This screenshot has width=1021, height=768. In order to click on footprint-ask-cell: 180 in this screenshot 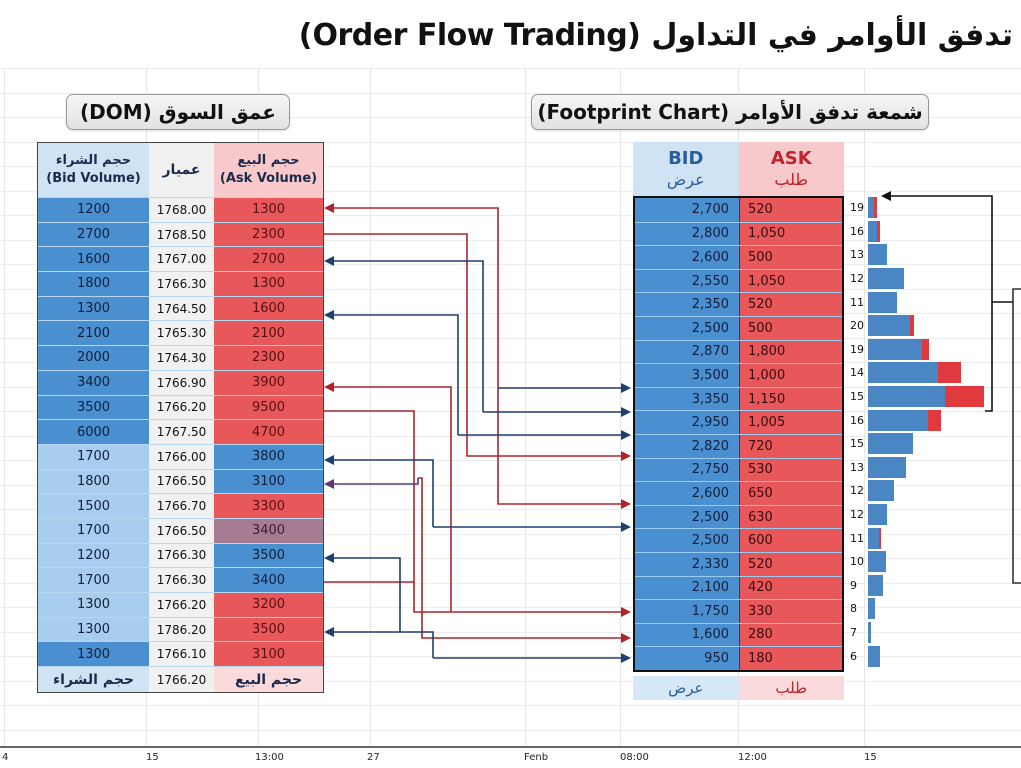, I will do `click(791, 658)`.